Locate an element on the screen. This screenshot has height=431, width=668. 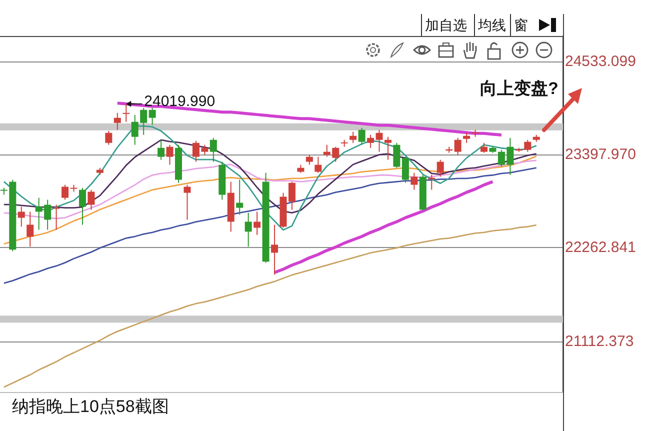
text: 纳指晚上10点58截图 is located at coordinates (90, 407).